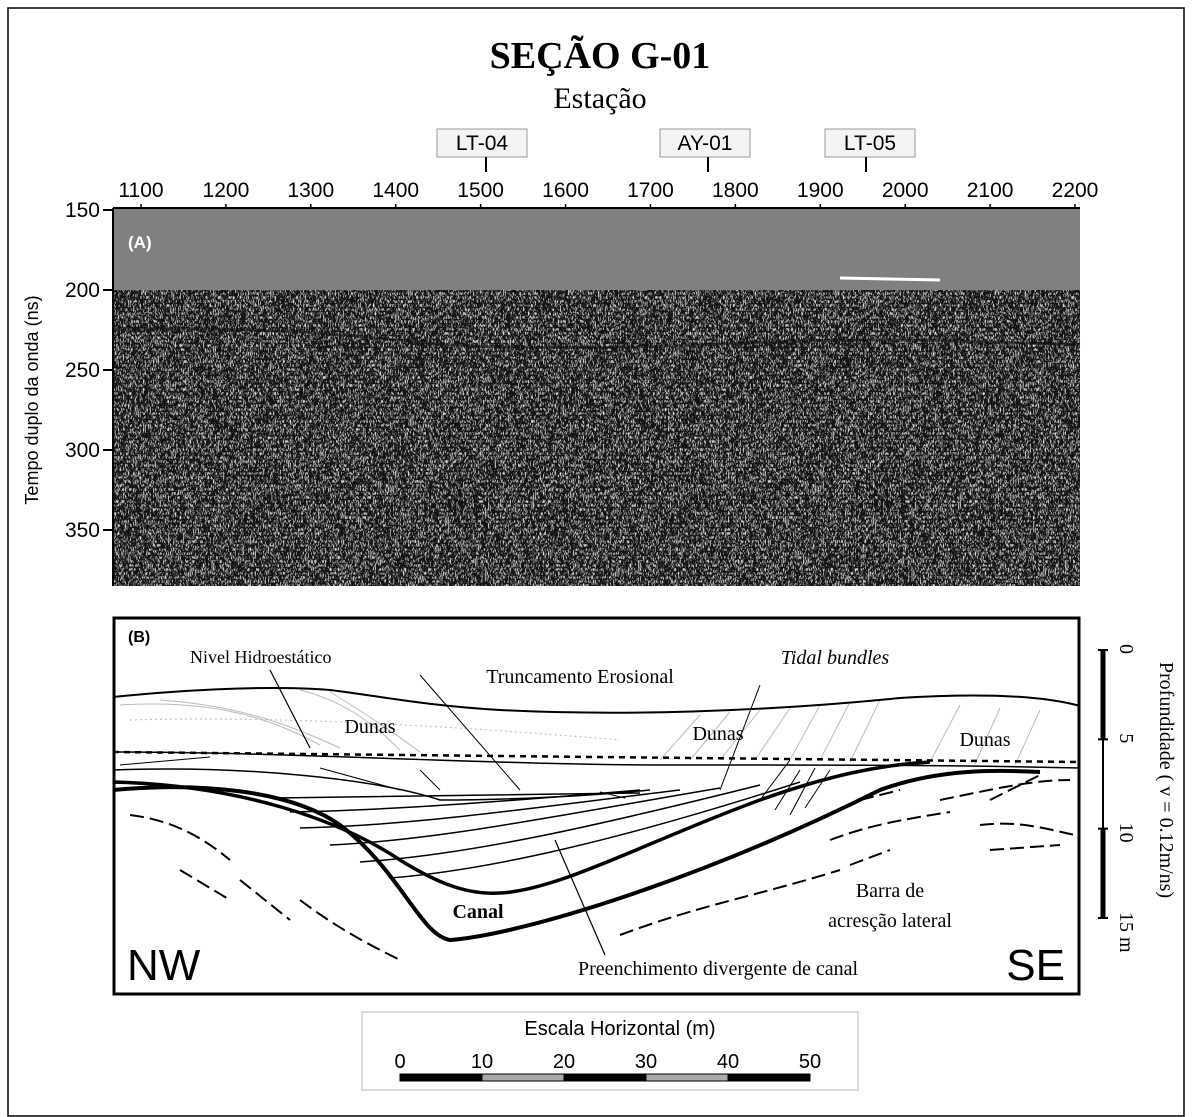  Describe the element at coordinates (820, 190) in the screenshot. I see `x-tick-label: 1900` at that location.